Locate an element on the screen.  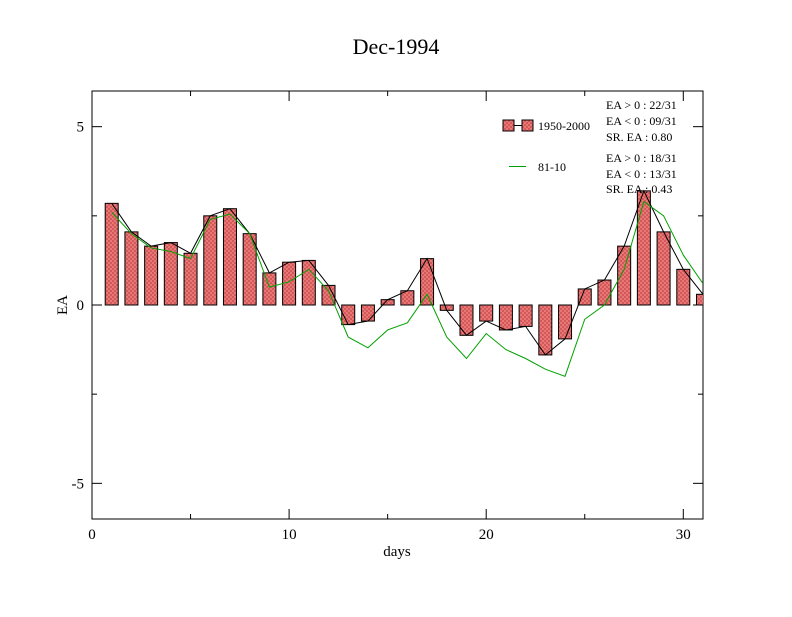
x-tick-label: 30 is located at coordinates (683, 535).